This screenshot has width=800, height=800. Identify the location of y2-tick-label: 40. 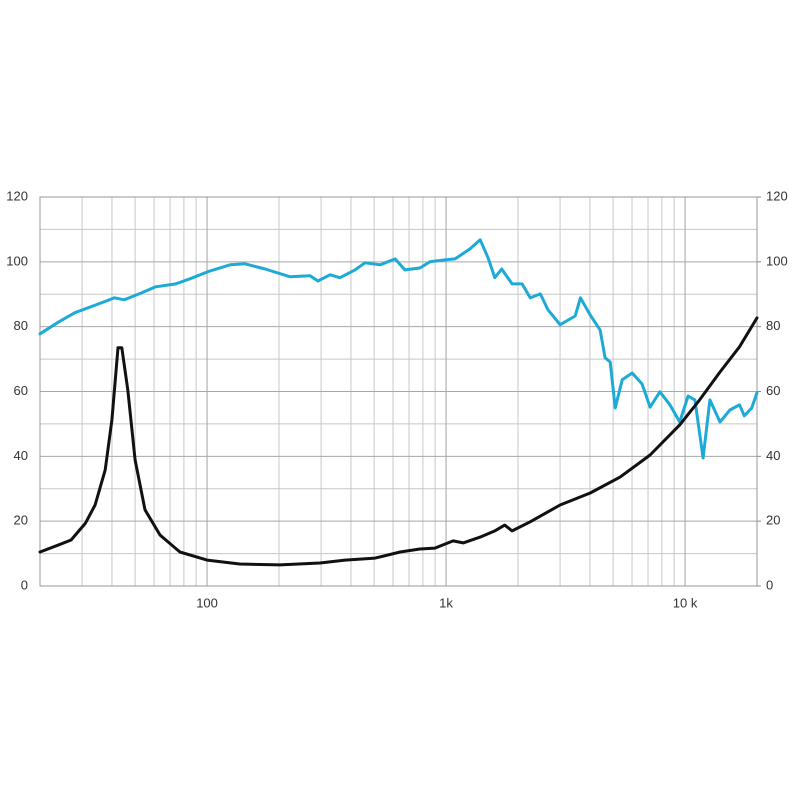
(773, 455).